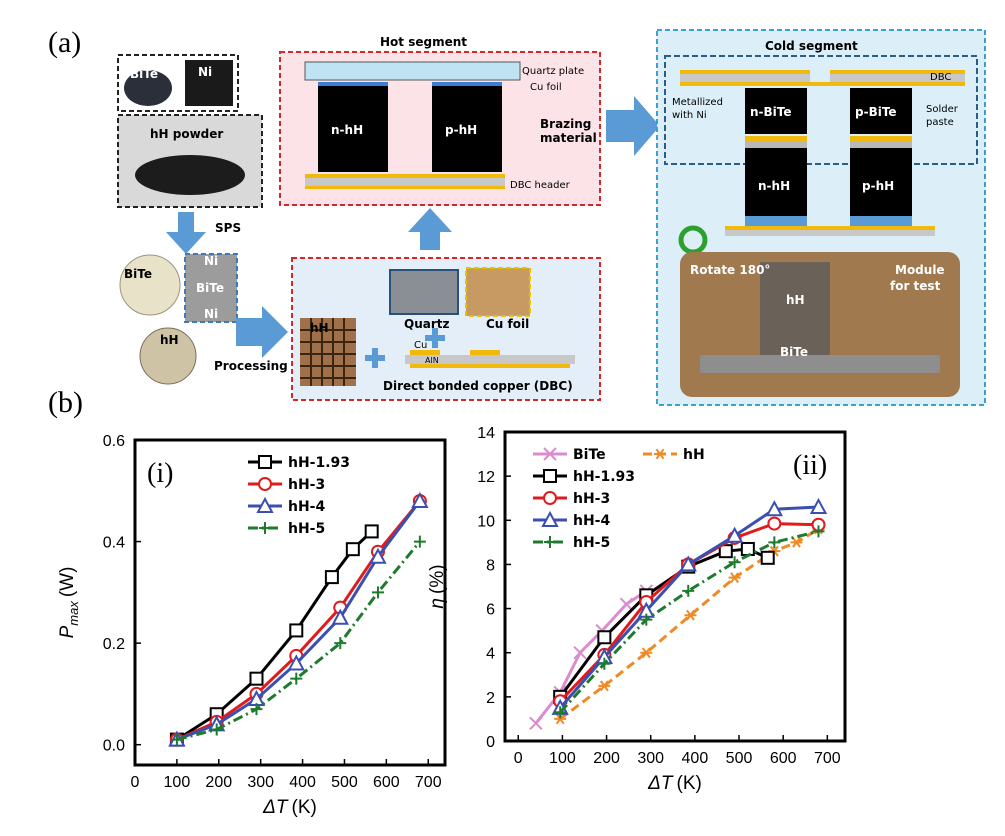 The width and height of the screenshot is (1005, 836). What do you see at coordinates (794, 352) in the screenshot?
I see `label: BiTe` at bounding box center [794, 352].